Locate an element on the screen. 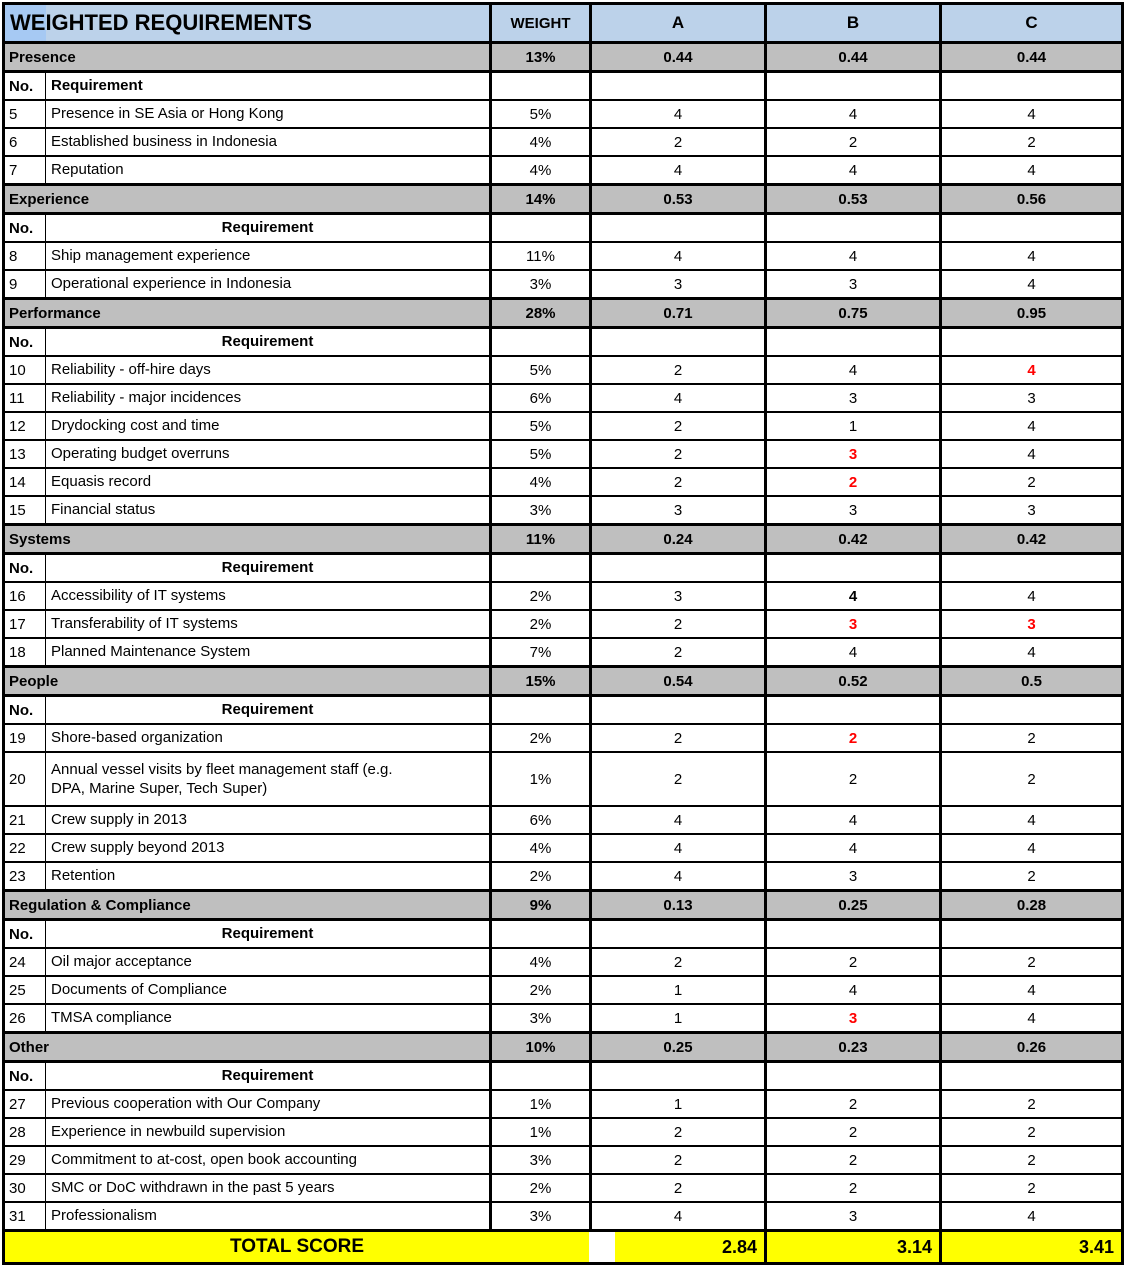  requirement-number: 12 is located at coordinates (25, 426).